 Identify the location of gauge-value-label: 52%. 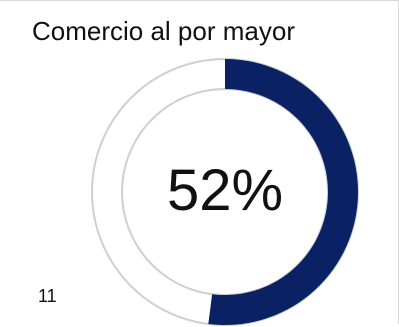
(225, 190).